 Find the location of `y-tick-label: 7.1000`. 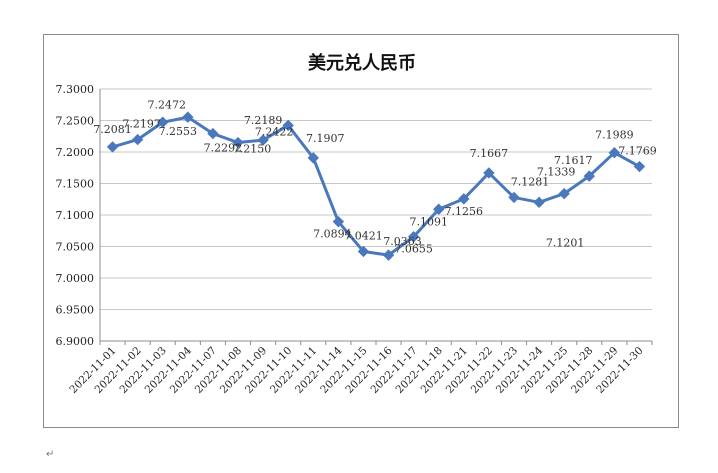

y-tick-label: 7.1000 is located at coordinates (75, 215).